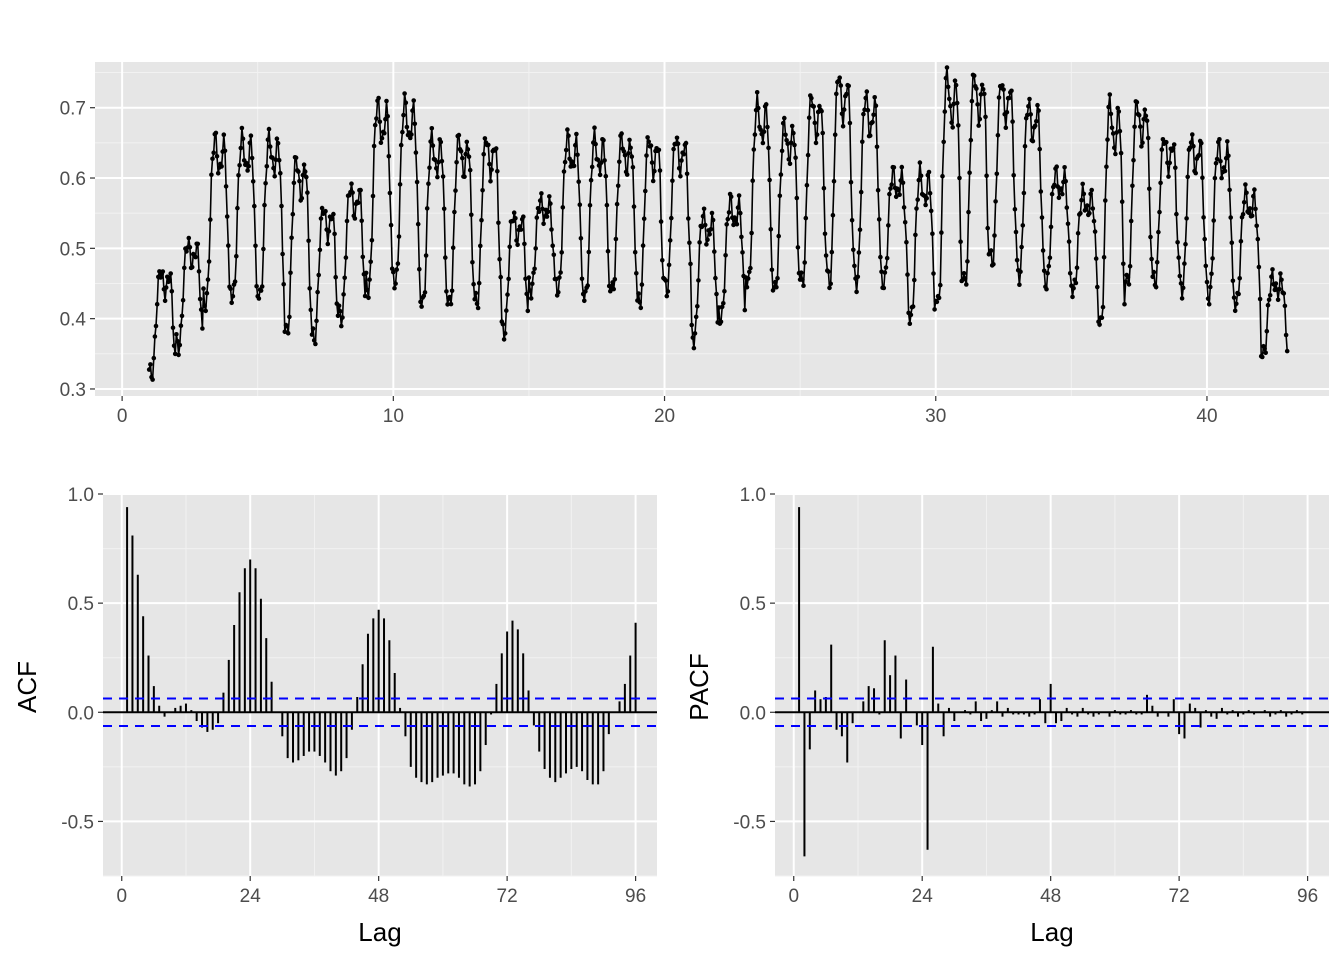 Image resolution: width=1344 pixels, height=960 pixels. Describe the element at coordinates (73, 320) in the screenshot. I see `y-tick-label: 0.4` at that location.